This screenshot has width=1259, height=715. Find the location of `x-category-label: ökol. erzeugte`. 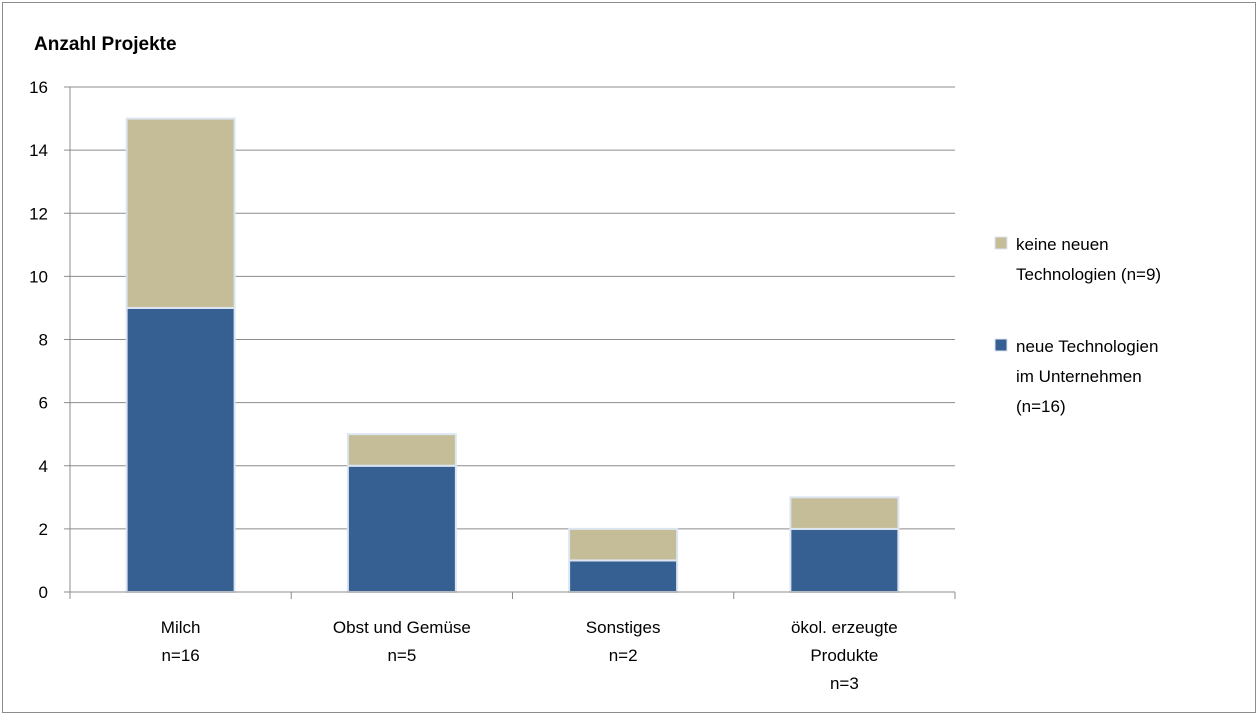

x-category-label: ökol. erzeugte is located at coordinates (844, 627).